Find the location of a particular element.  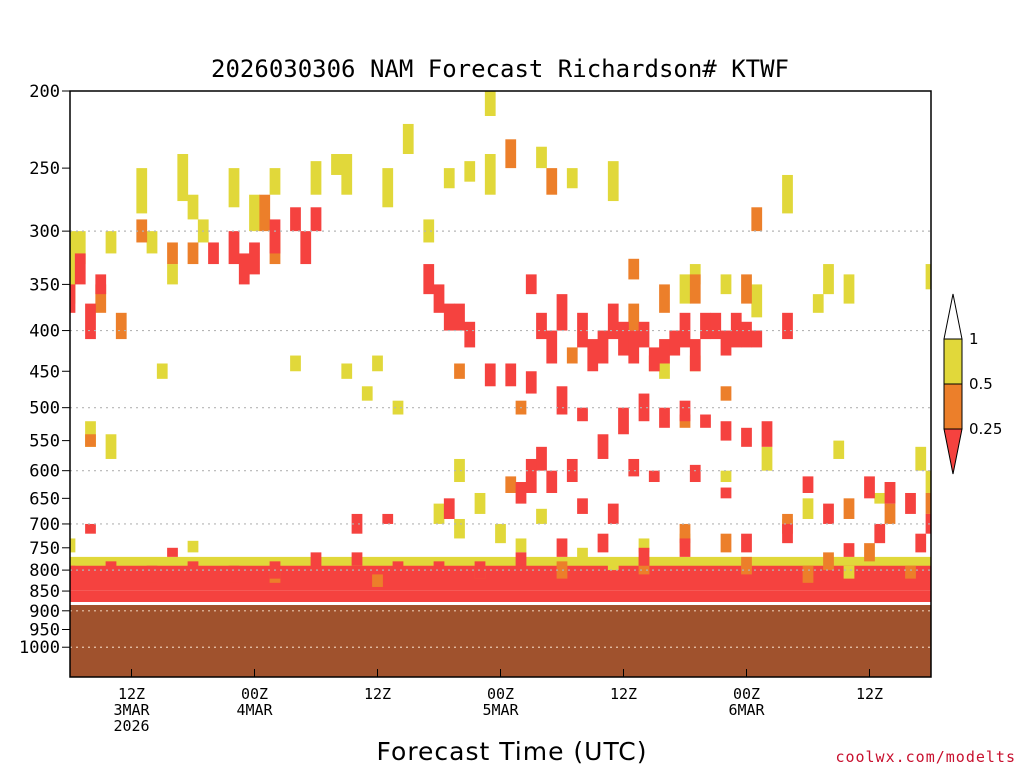

ri-cell-ri_0.25_0.5-8 is located at coordinates (746, 289).